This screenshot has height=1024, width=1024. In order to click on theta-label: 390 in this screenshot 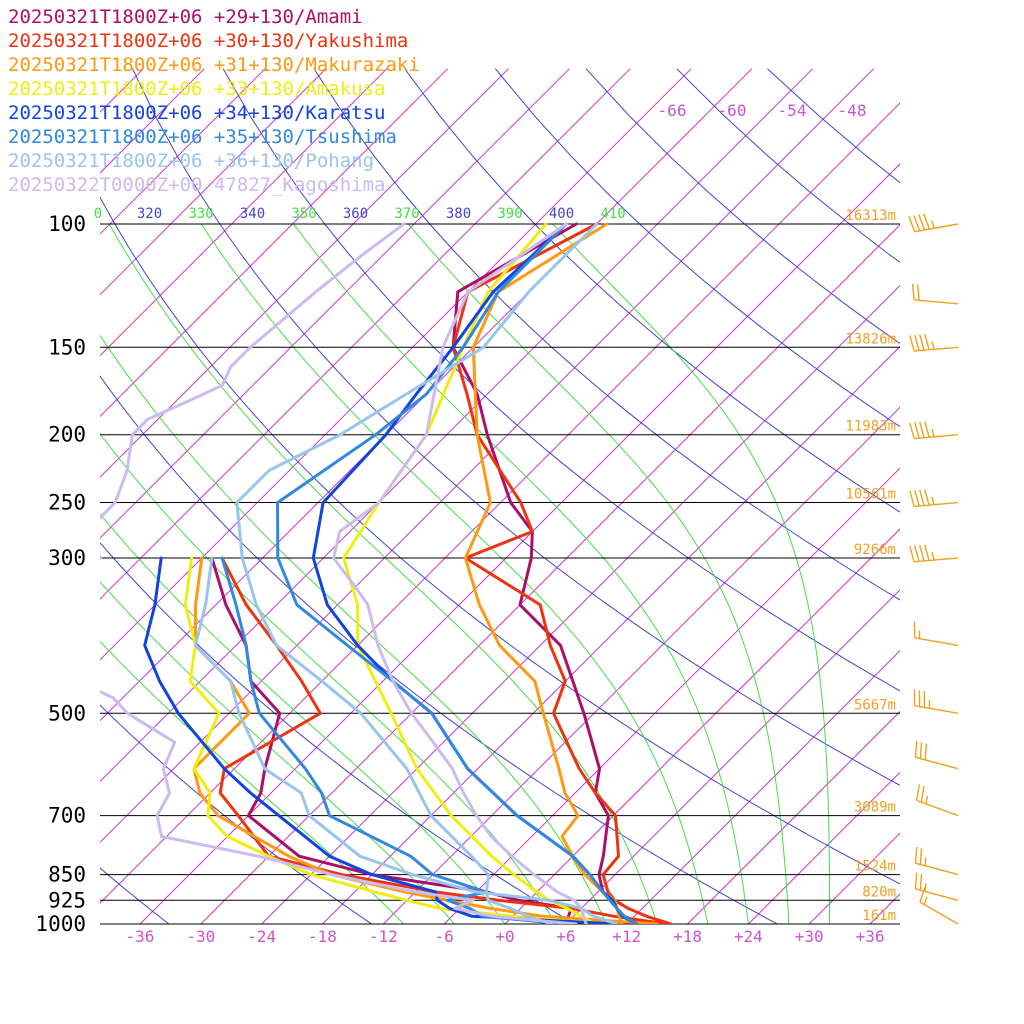, I will do `click(509, 214)`.